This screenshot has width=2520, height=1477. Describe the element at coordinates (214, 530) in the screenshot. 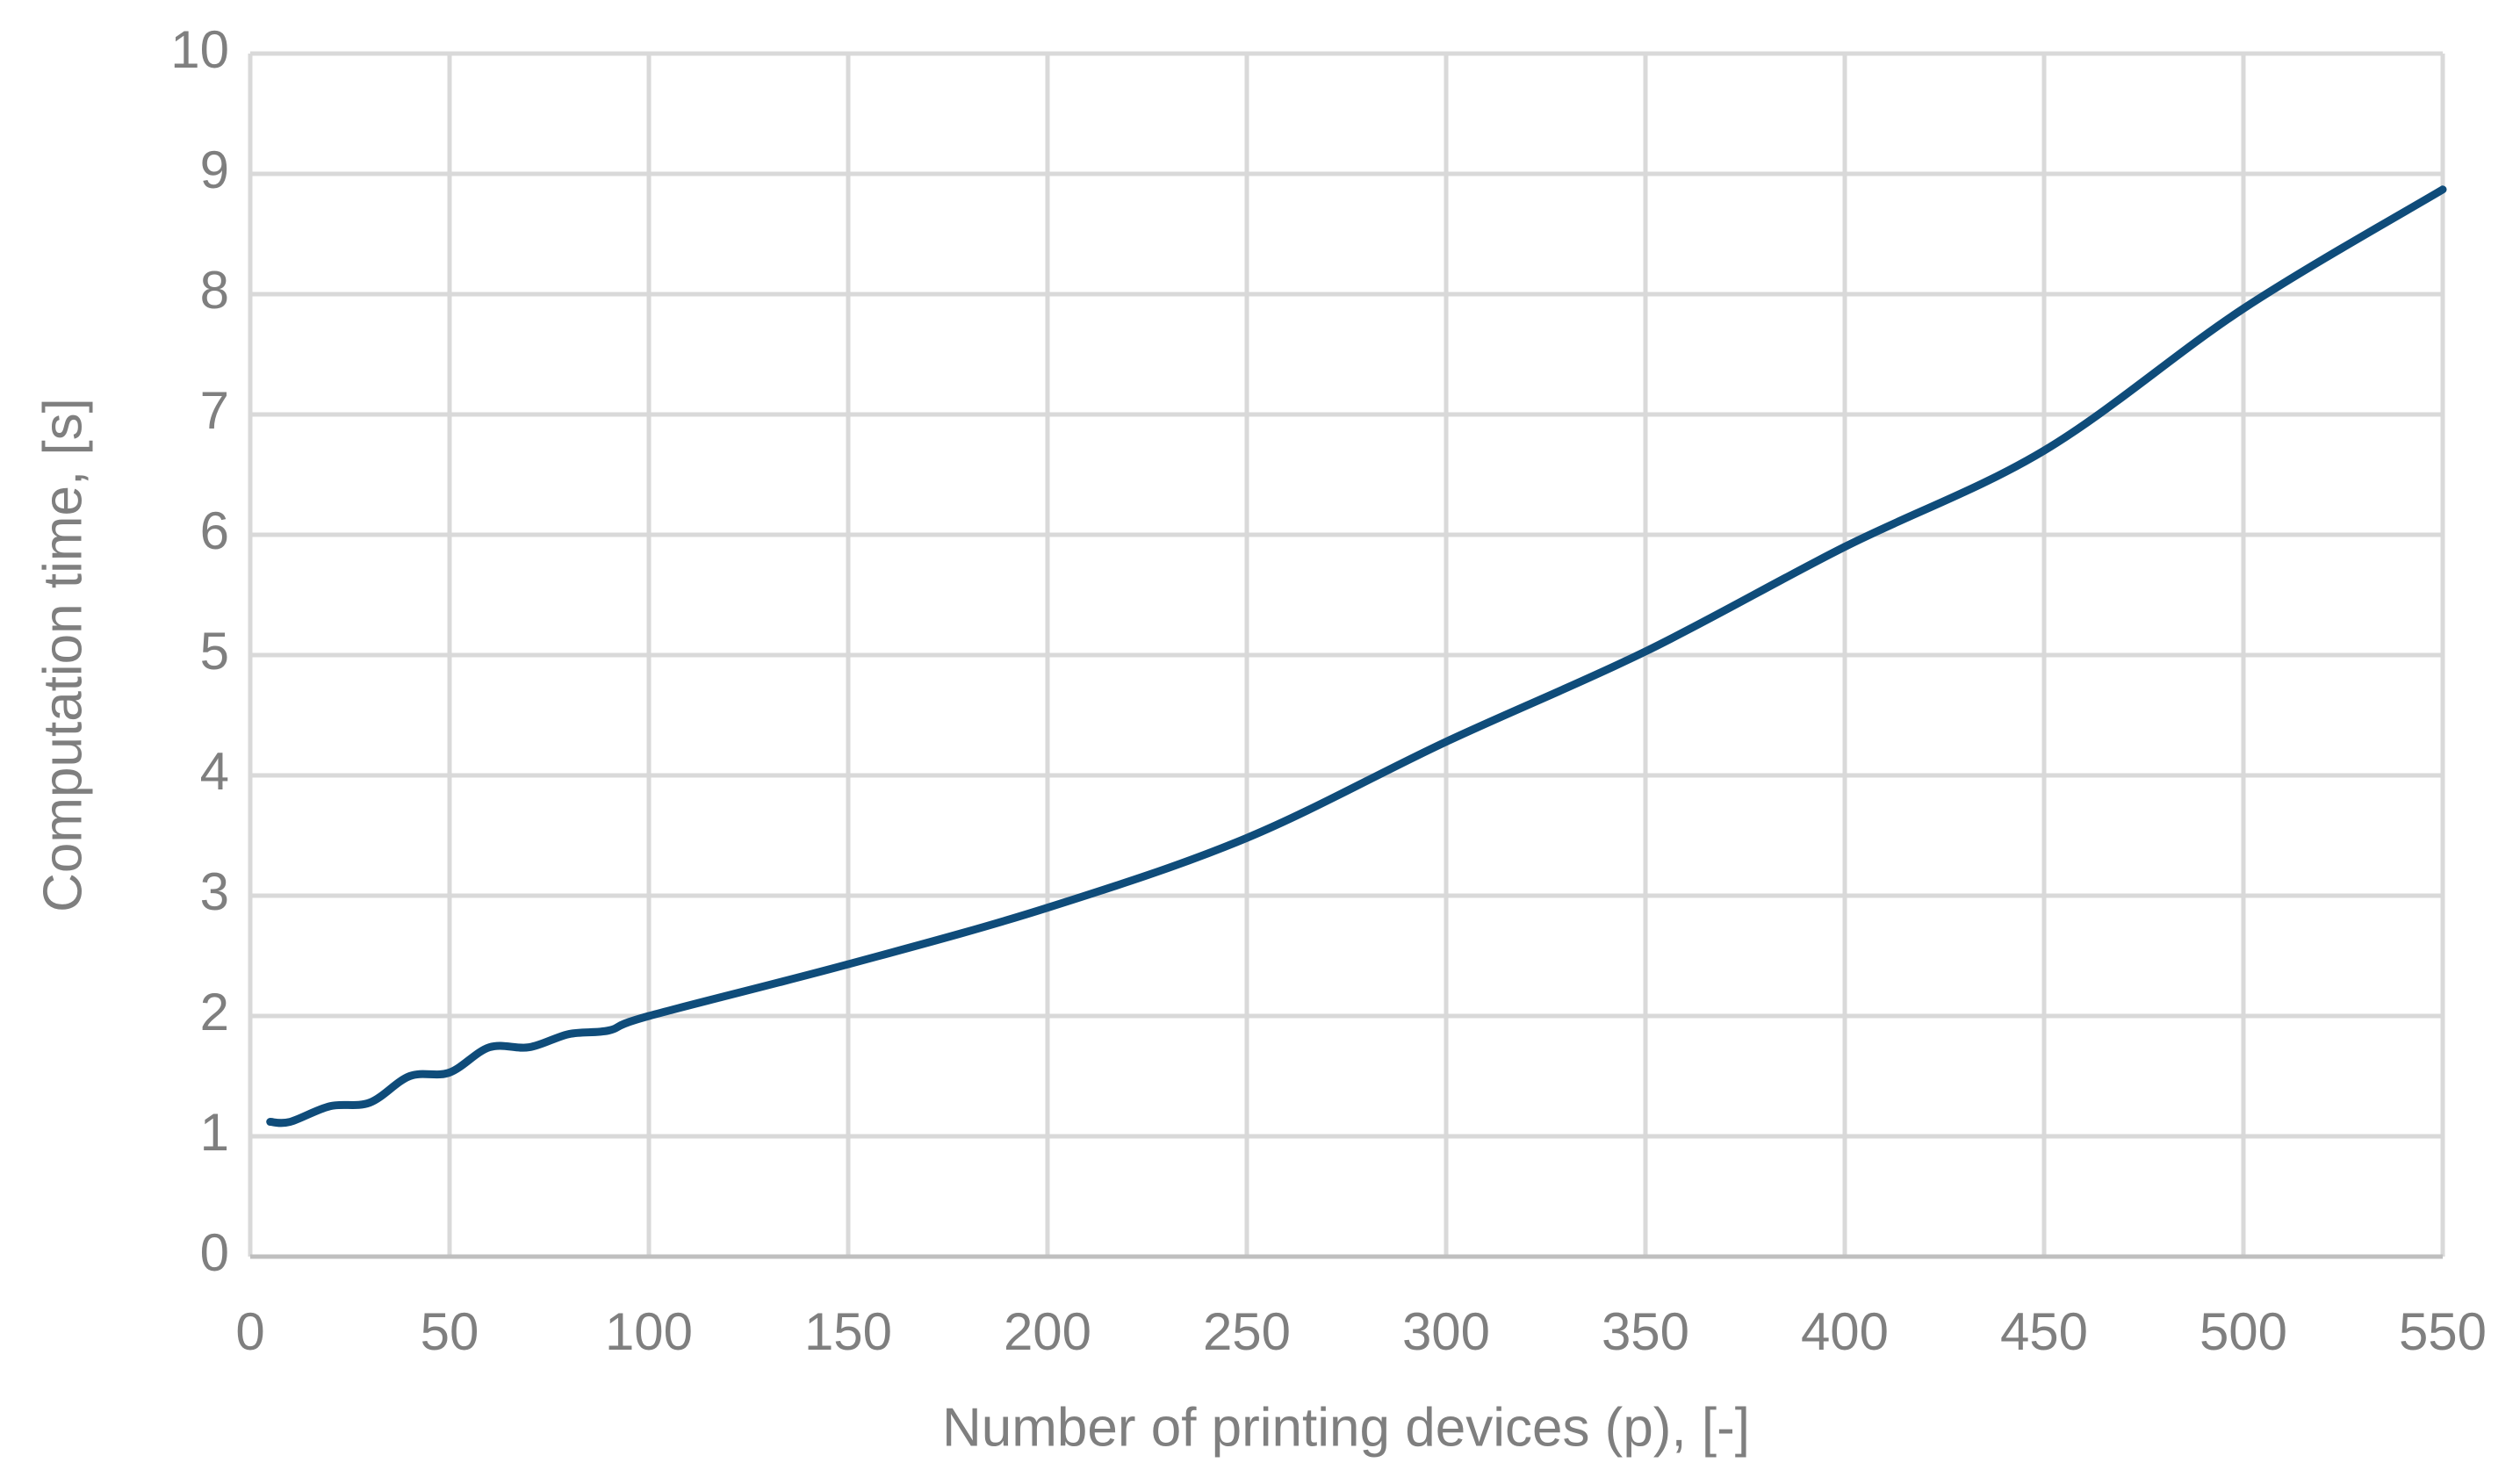

I see `y-tick-label: 6` at that location.